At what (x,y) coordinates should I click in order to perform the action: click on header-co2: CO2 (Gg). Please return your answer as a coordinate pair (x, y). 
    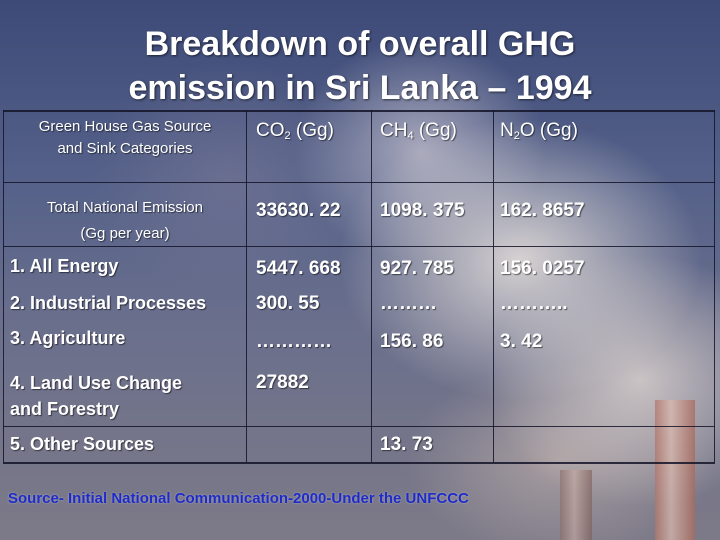
    Looking at the image, I should click on (295, 131).